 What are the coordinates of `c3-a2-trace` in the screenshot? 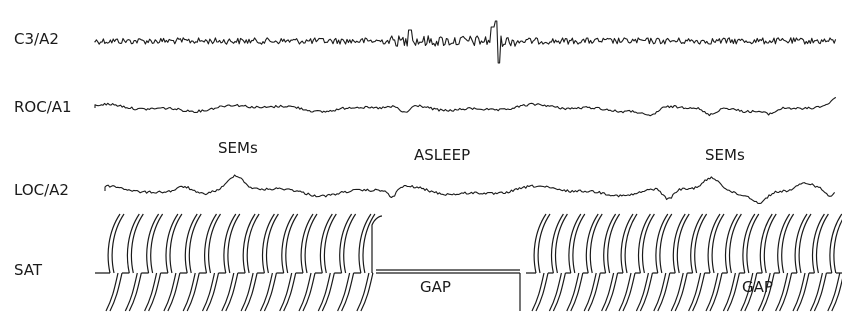 It's located at (465, 42).